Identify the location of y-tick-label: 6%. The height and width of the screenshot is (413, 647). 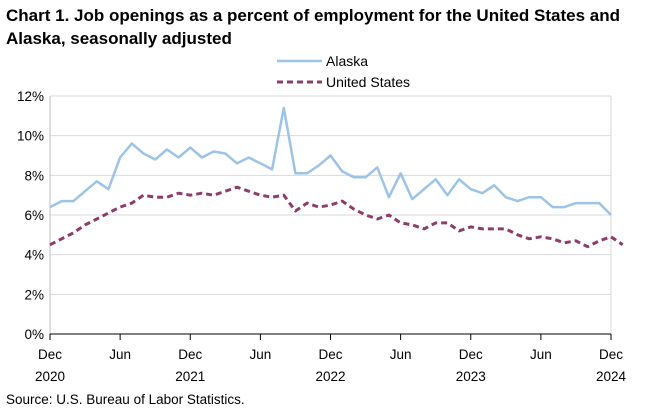
(34, 215).